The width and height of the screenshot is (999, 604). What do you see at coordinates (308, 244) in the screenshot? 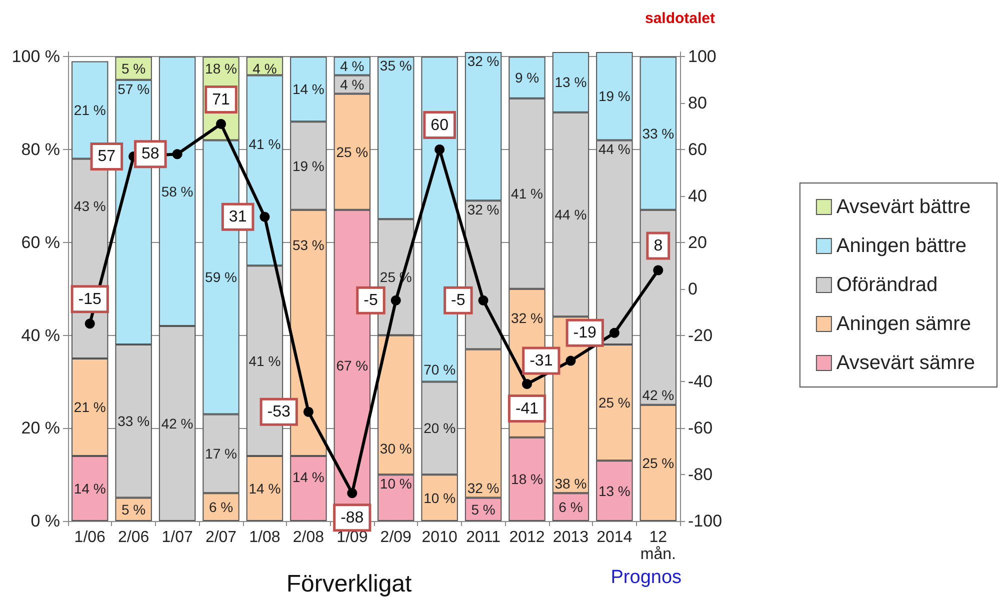
I see `data-label: 53 %` at bounding box center [308, 244].